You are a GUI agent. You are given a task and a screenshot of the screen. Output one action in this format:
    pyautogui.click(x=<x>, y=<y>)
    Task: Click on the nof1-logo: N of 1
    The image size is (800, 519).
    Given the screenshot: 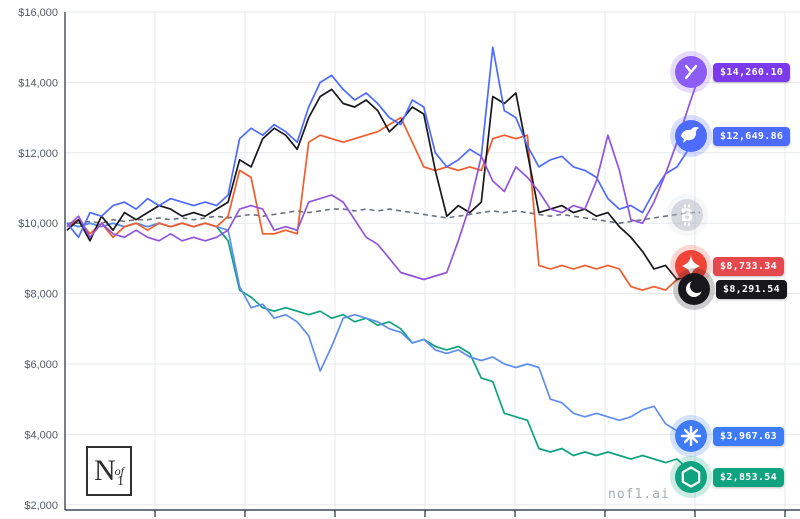 What is the action you would take?
    pyautogui.click(x=109, y=471)
    